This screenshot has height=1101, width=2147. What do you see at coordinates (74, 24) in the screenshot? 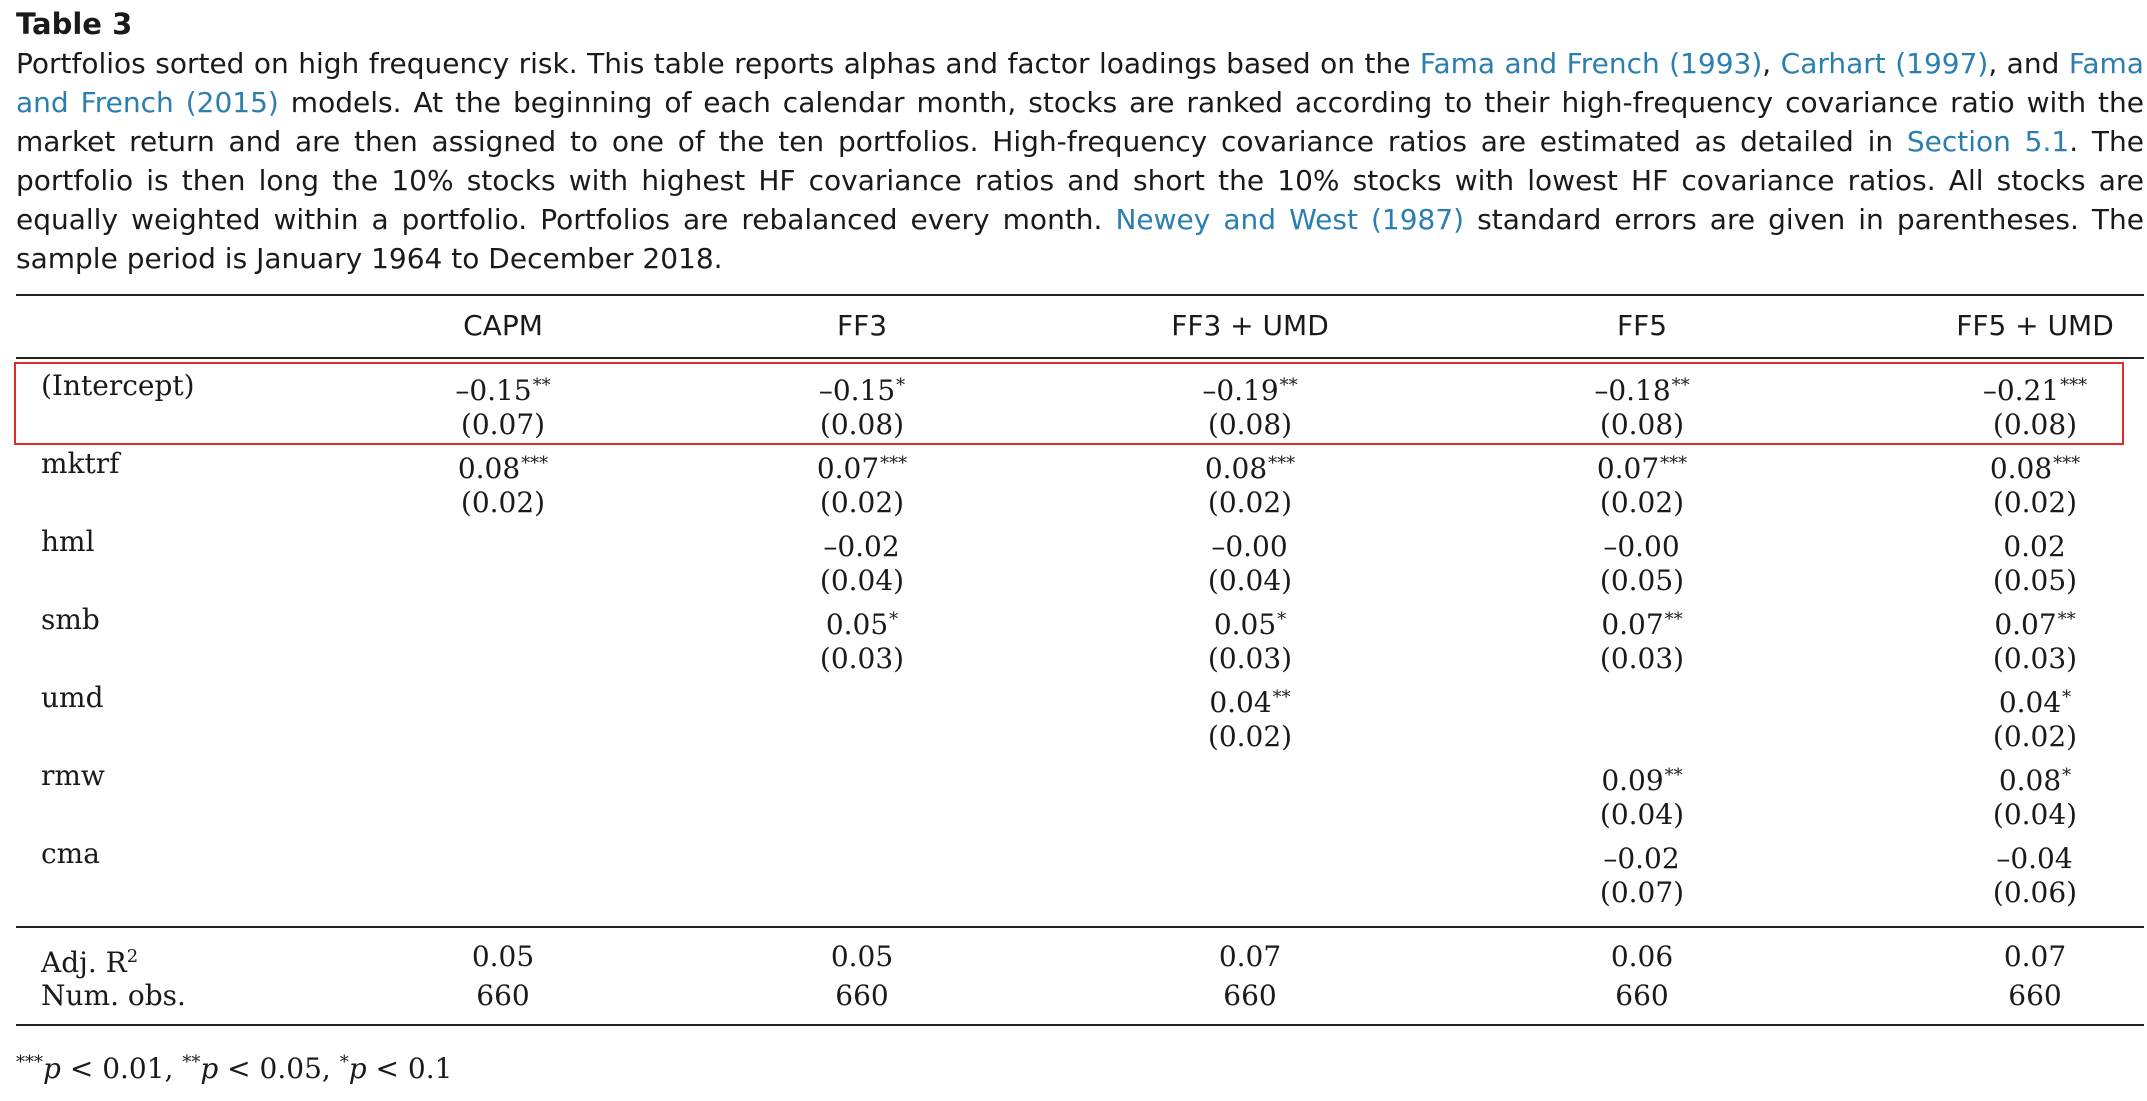
I see `table-title: Table 3` at bounding box center [74, 24].